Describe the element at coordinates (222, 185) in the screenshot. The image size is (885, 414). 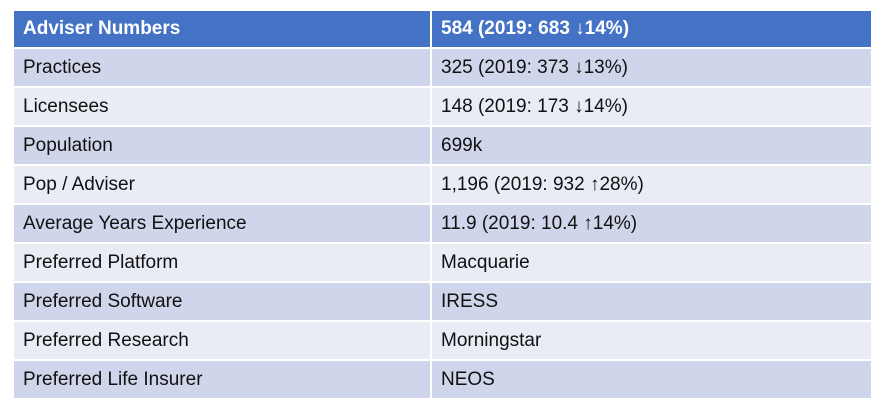
I see `row-label-pop-per-adviser: Pop / Adviser` at that location.